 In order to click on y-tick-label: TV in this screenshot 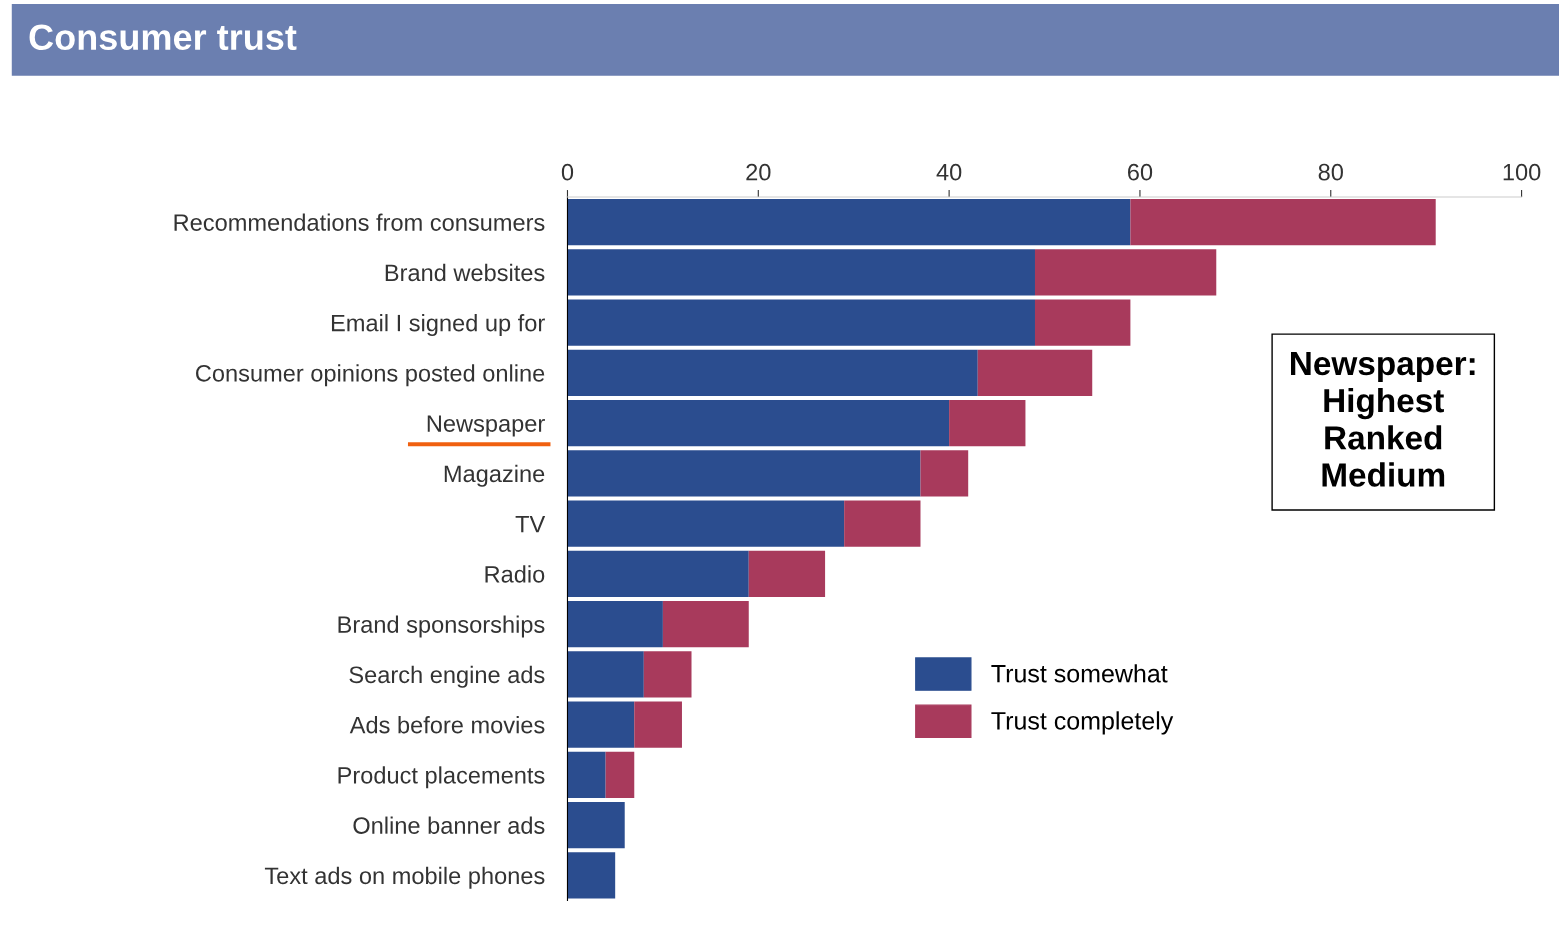, I will do `click(530, 524)`.